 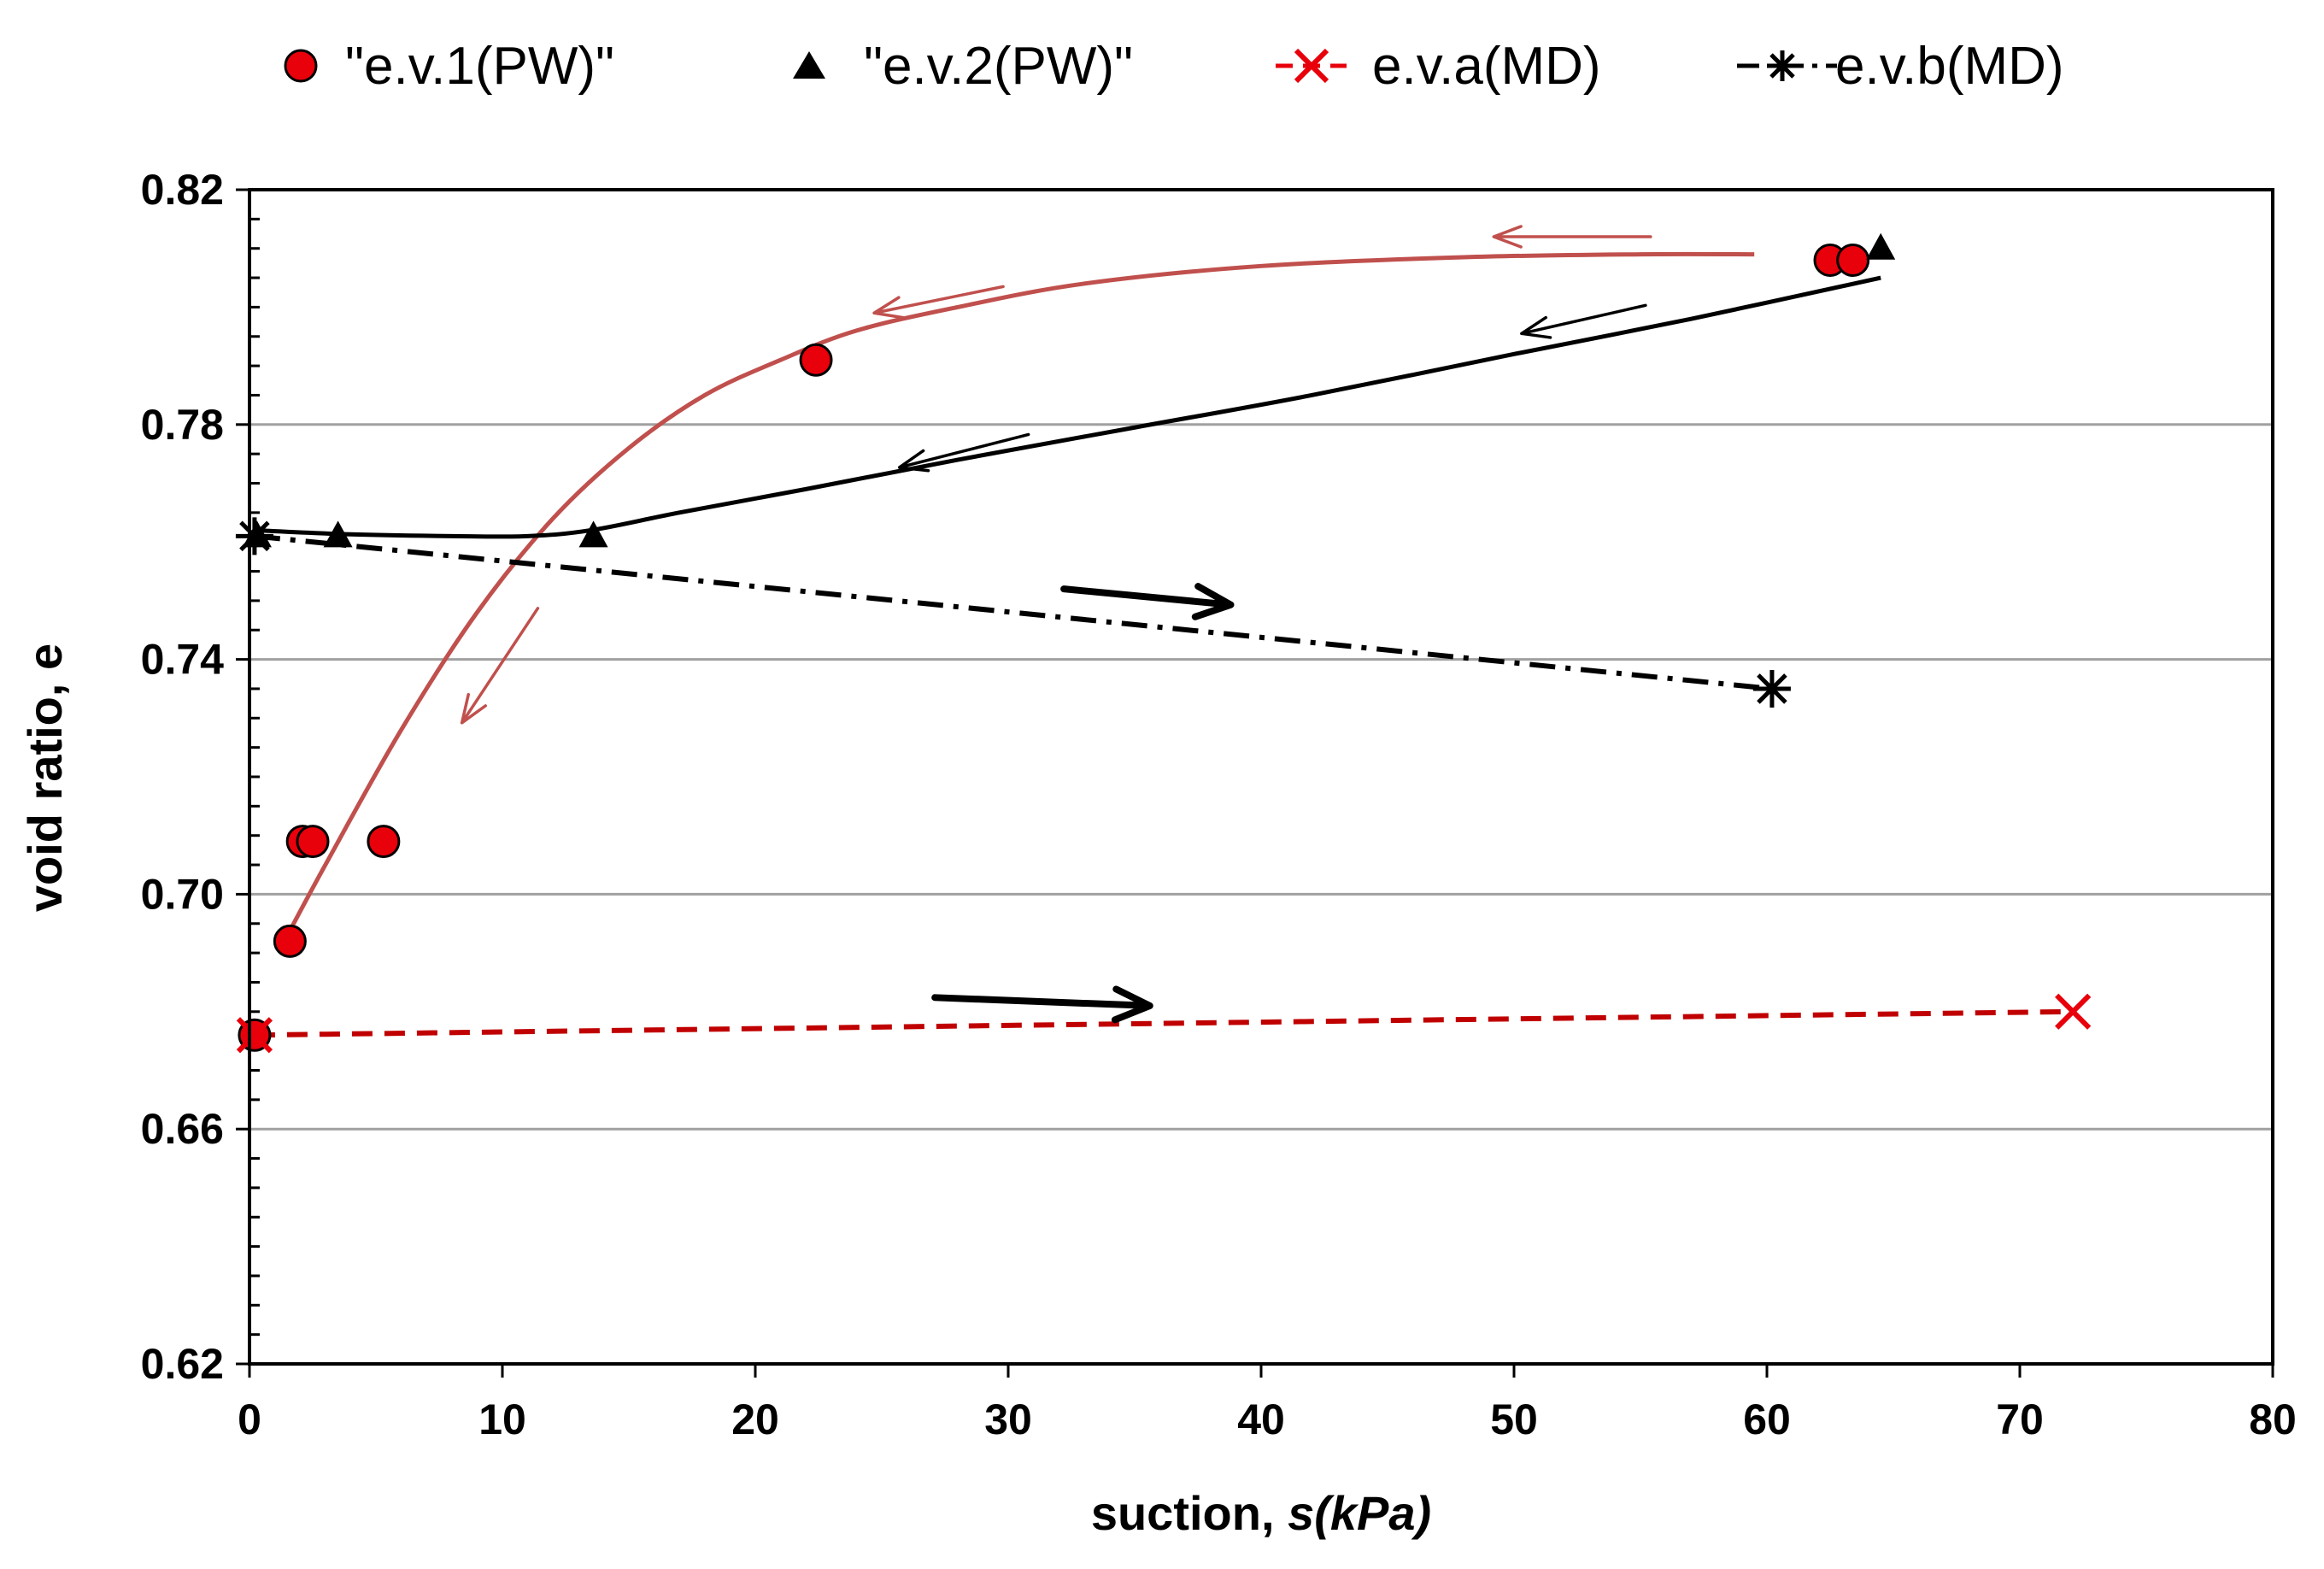 What do you see at coordinates (249, 1419) in the screenshot?
I see `x-tick-label: 0` at bounding box center [249, 1419].